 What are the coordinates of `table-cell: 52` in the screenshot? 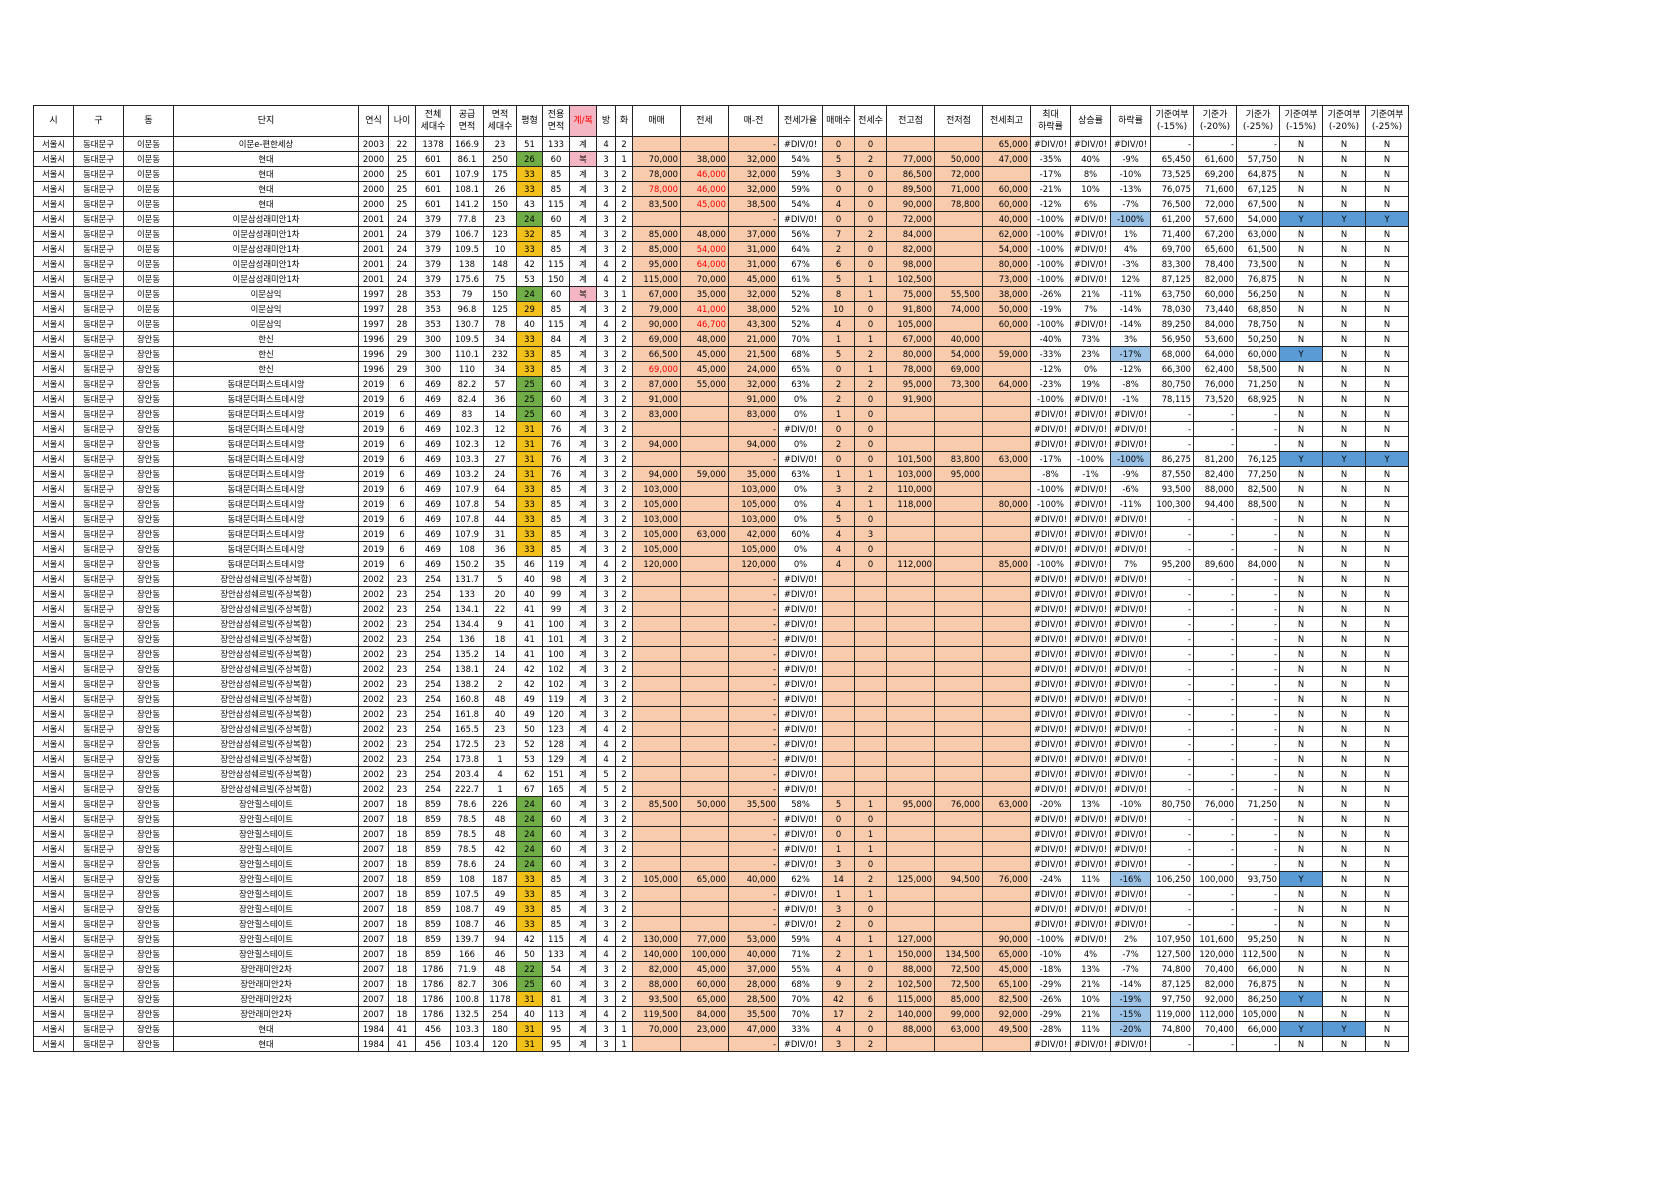 It's located at (529, 744).